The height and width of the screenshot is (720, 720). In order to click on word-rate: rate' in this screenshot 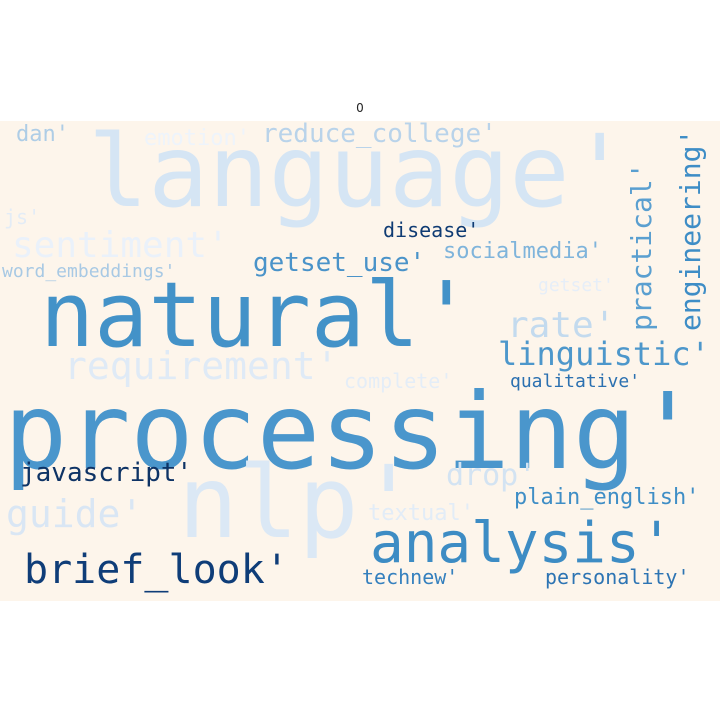, I will do `click(561, 325)`.